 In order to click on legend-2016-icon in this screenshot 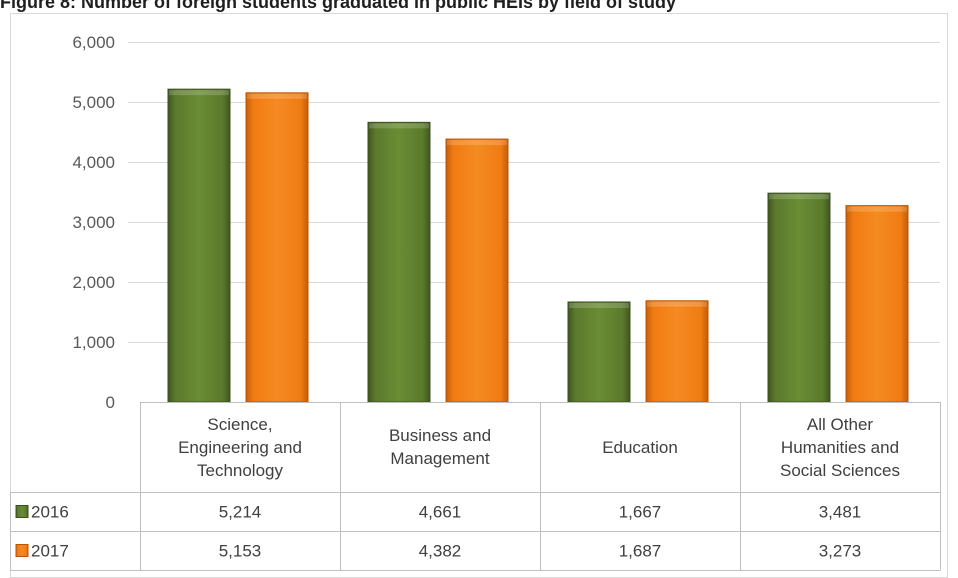, I will do `click(22, 511)`.